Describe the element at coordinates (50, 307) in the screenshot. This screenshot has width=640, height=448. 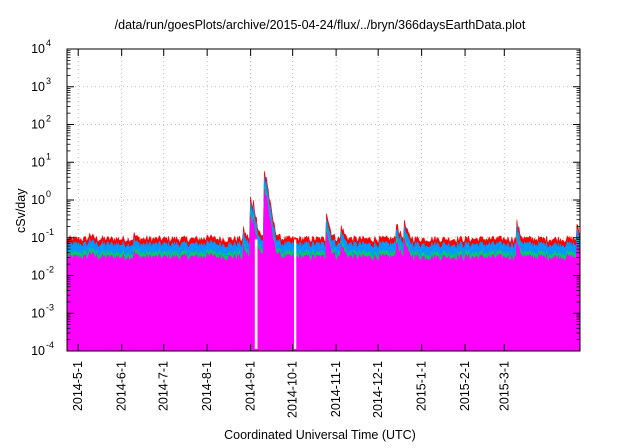
I see `y-tick-exponent: -3` at that location.